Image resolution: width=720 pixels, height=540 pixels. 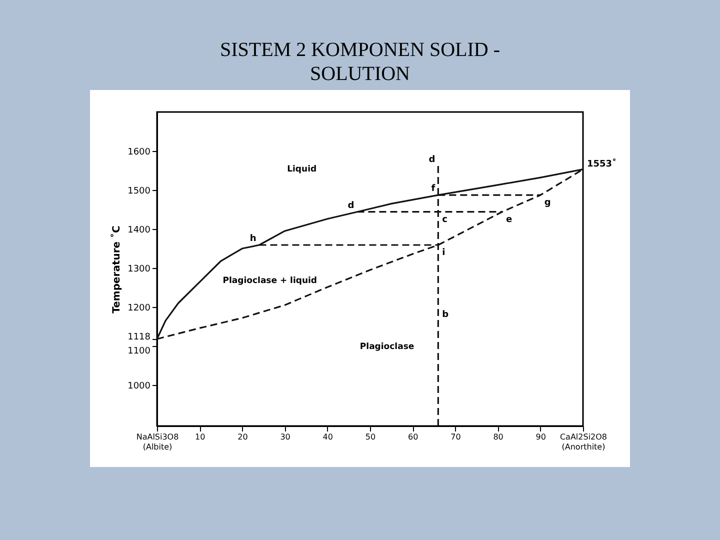 What do you see at coordinates (445, 219) in the screenshot?
I see `annotation: c` at bounding box center [445, 219].